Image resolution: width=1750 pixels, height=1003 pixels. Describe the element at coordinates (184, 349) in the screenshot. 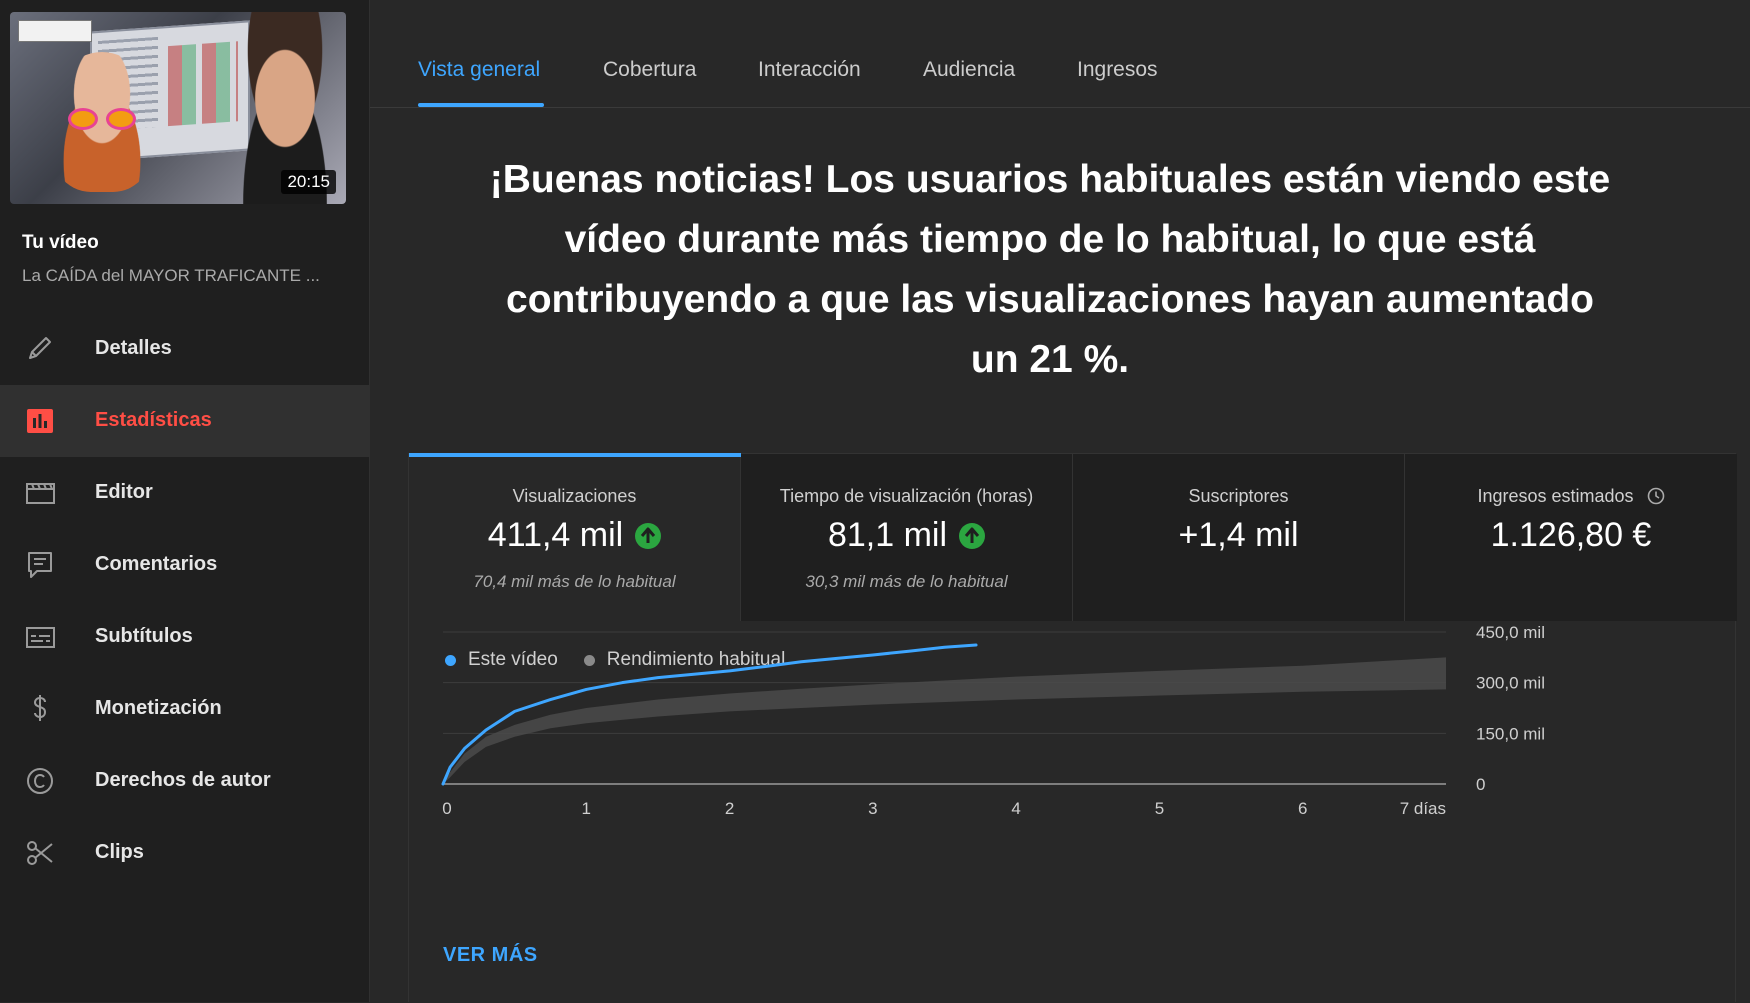

I see `sidebar-item-detalles: Detalles` at that location.